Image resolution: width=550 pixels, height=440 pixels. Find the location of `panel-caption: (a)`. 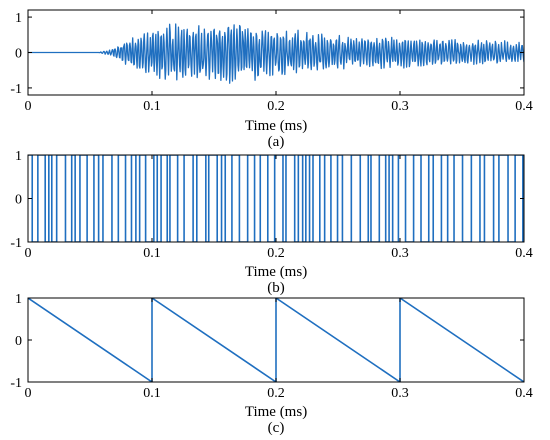

panel-caption: (a) is located at coordinates (276, 142).